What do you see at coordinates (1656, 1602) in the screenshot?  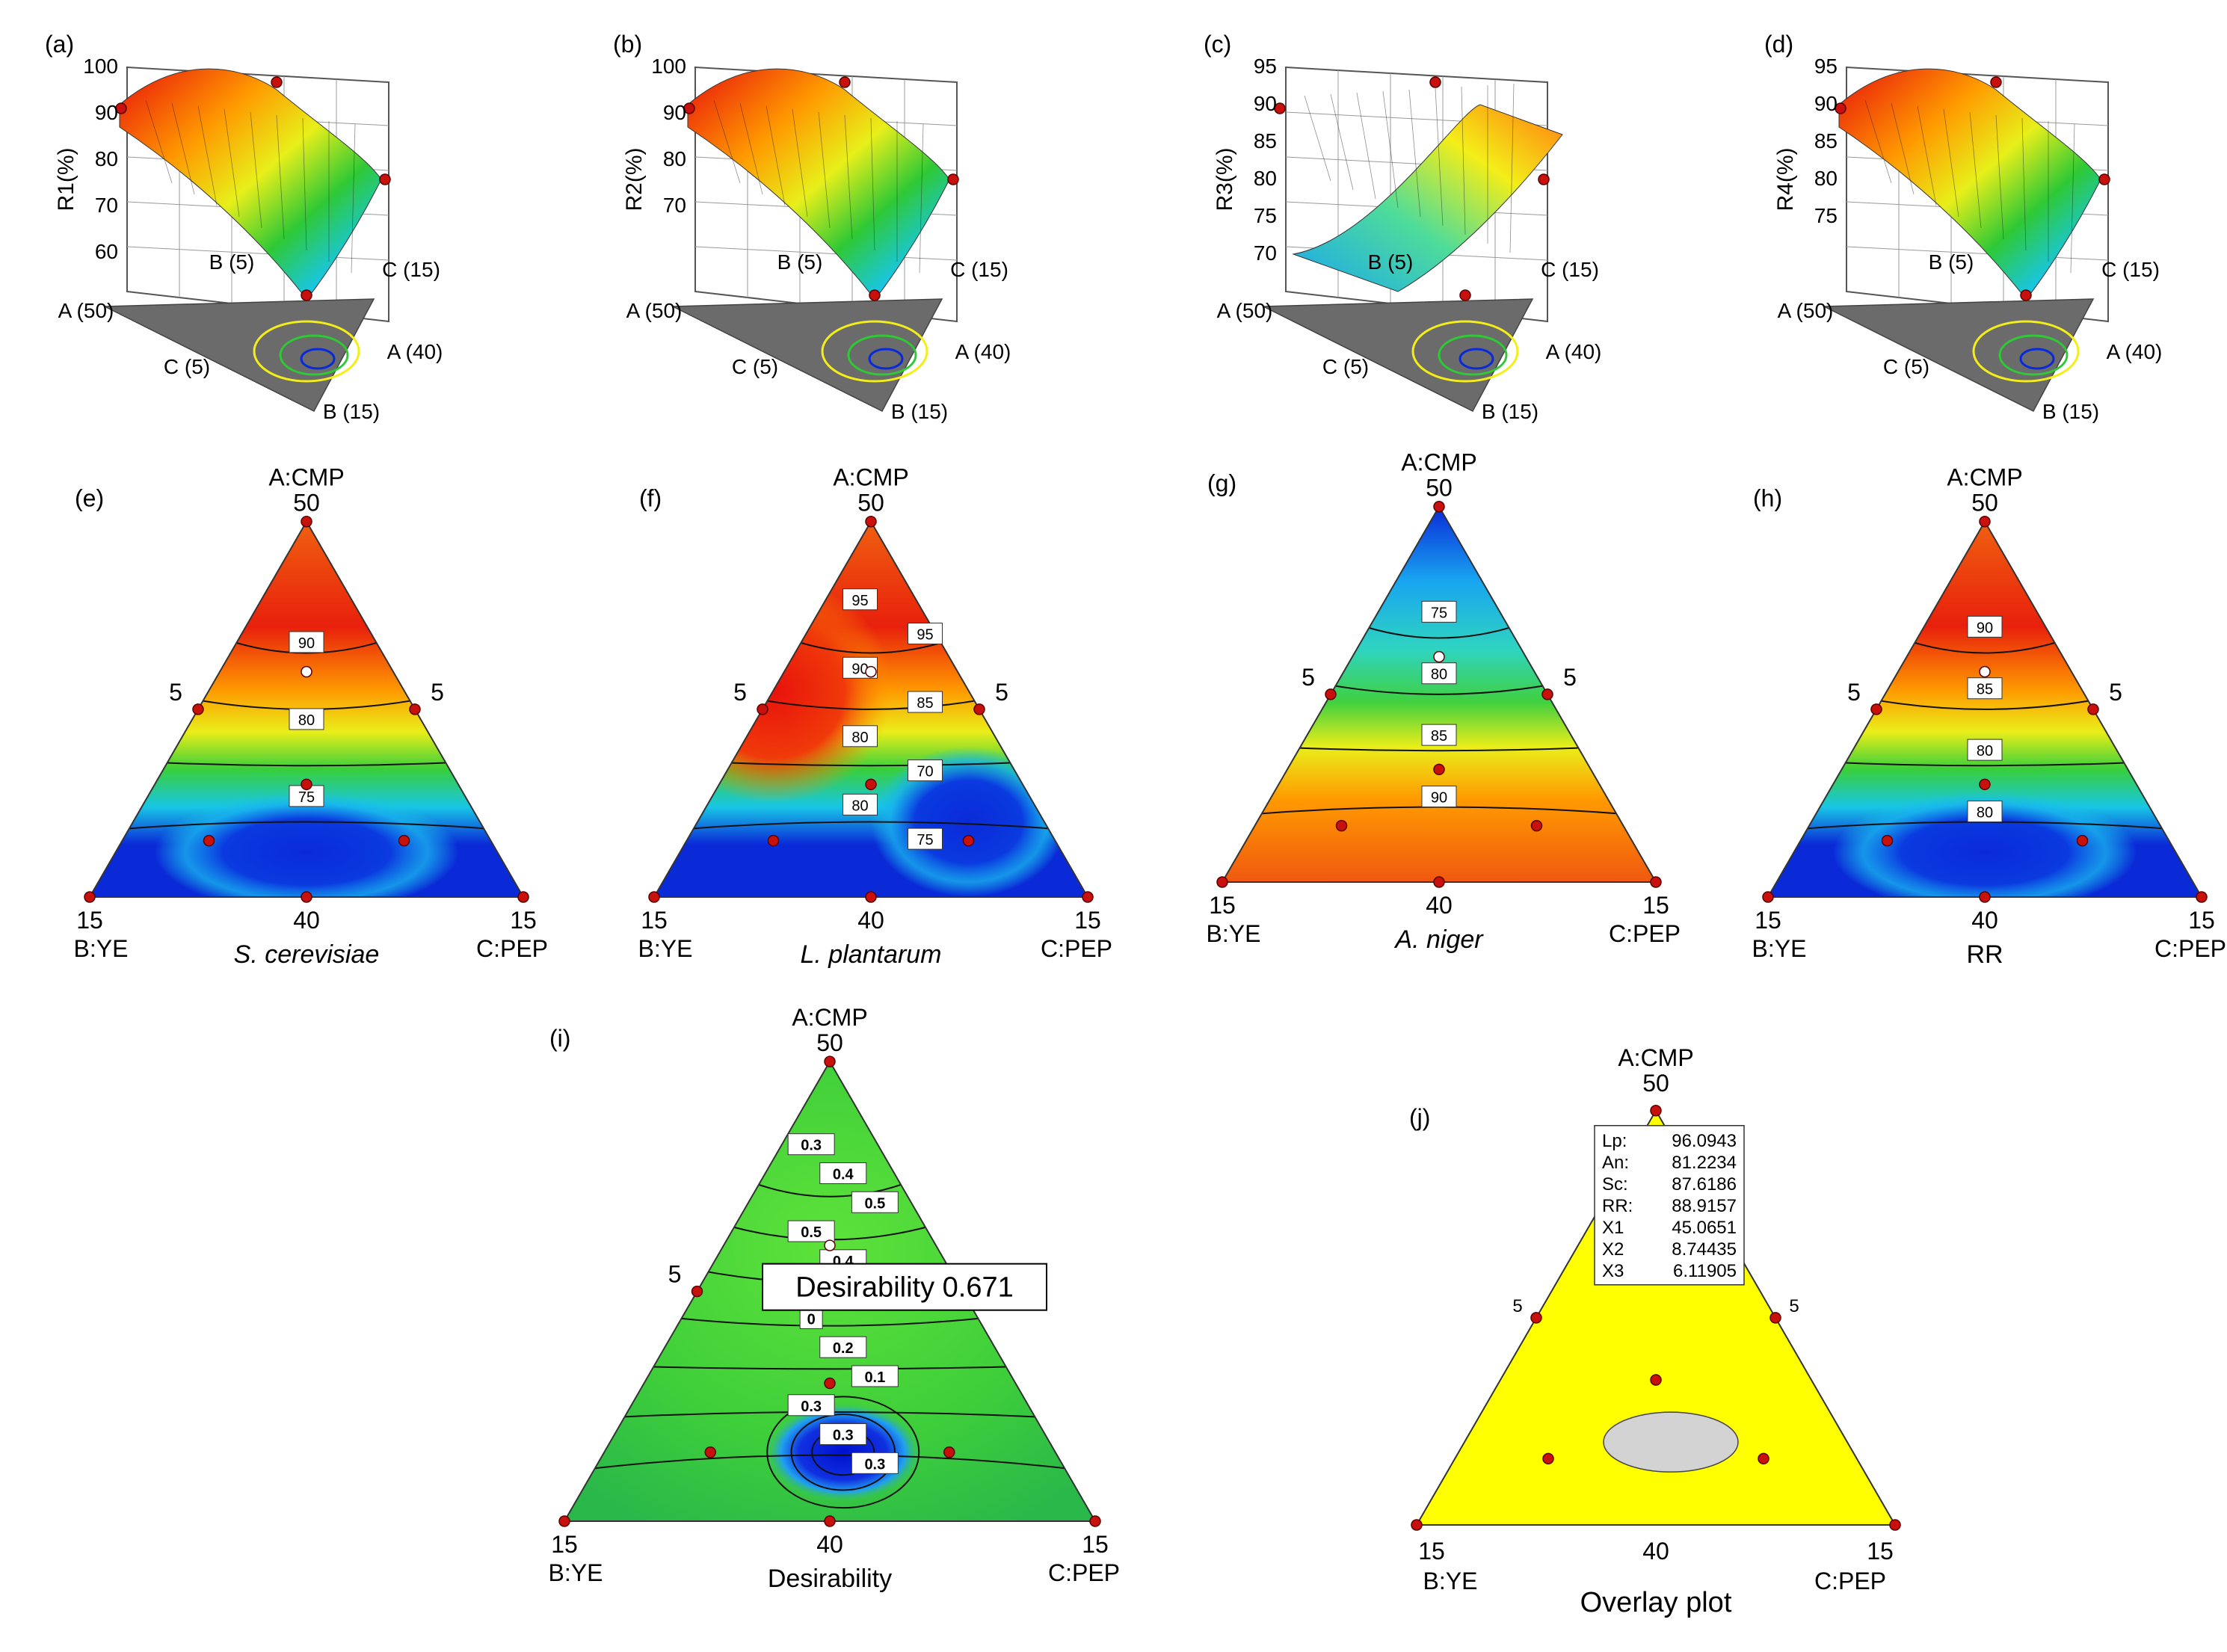 I see `caption: Overlay plot` at bounding box center [1656, 1602].